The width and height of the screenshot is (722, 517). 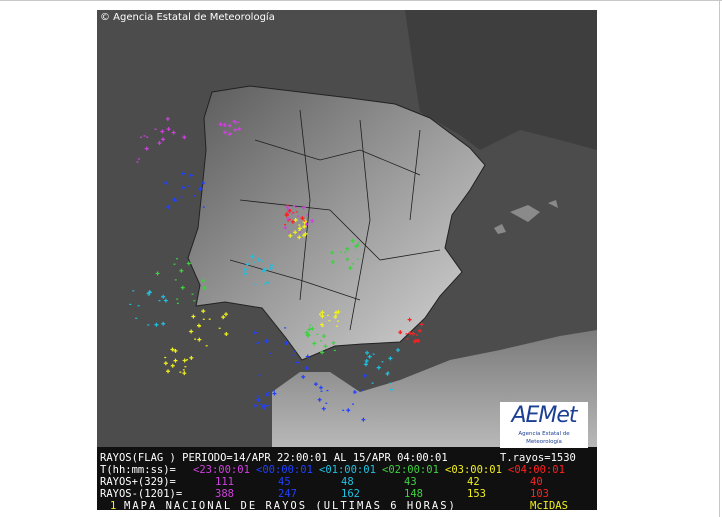 I want to click on total: T.rayos=1530, so click(x=538, y=458).